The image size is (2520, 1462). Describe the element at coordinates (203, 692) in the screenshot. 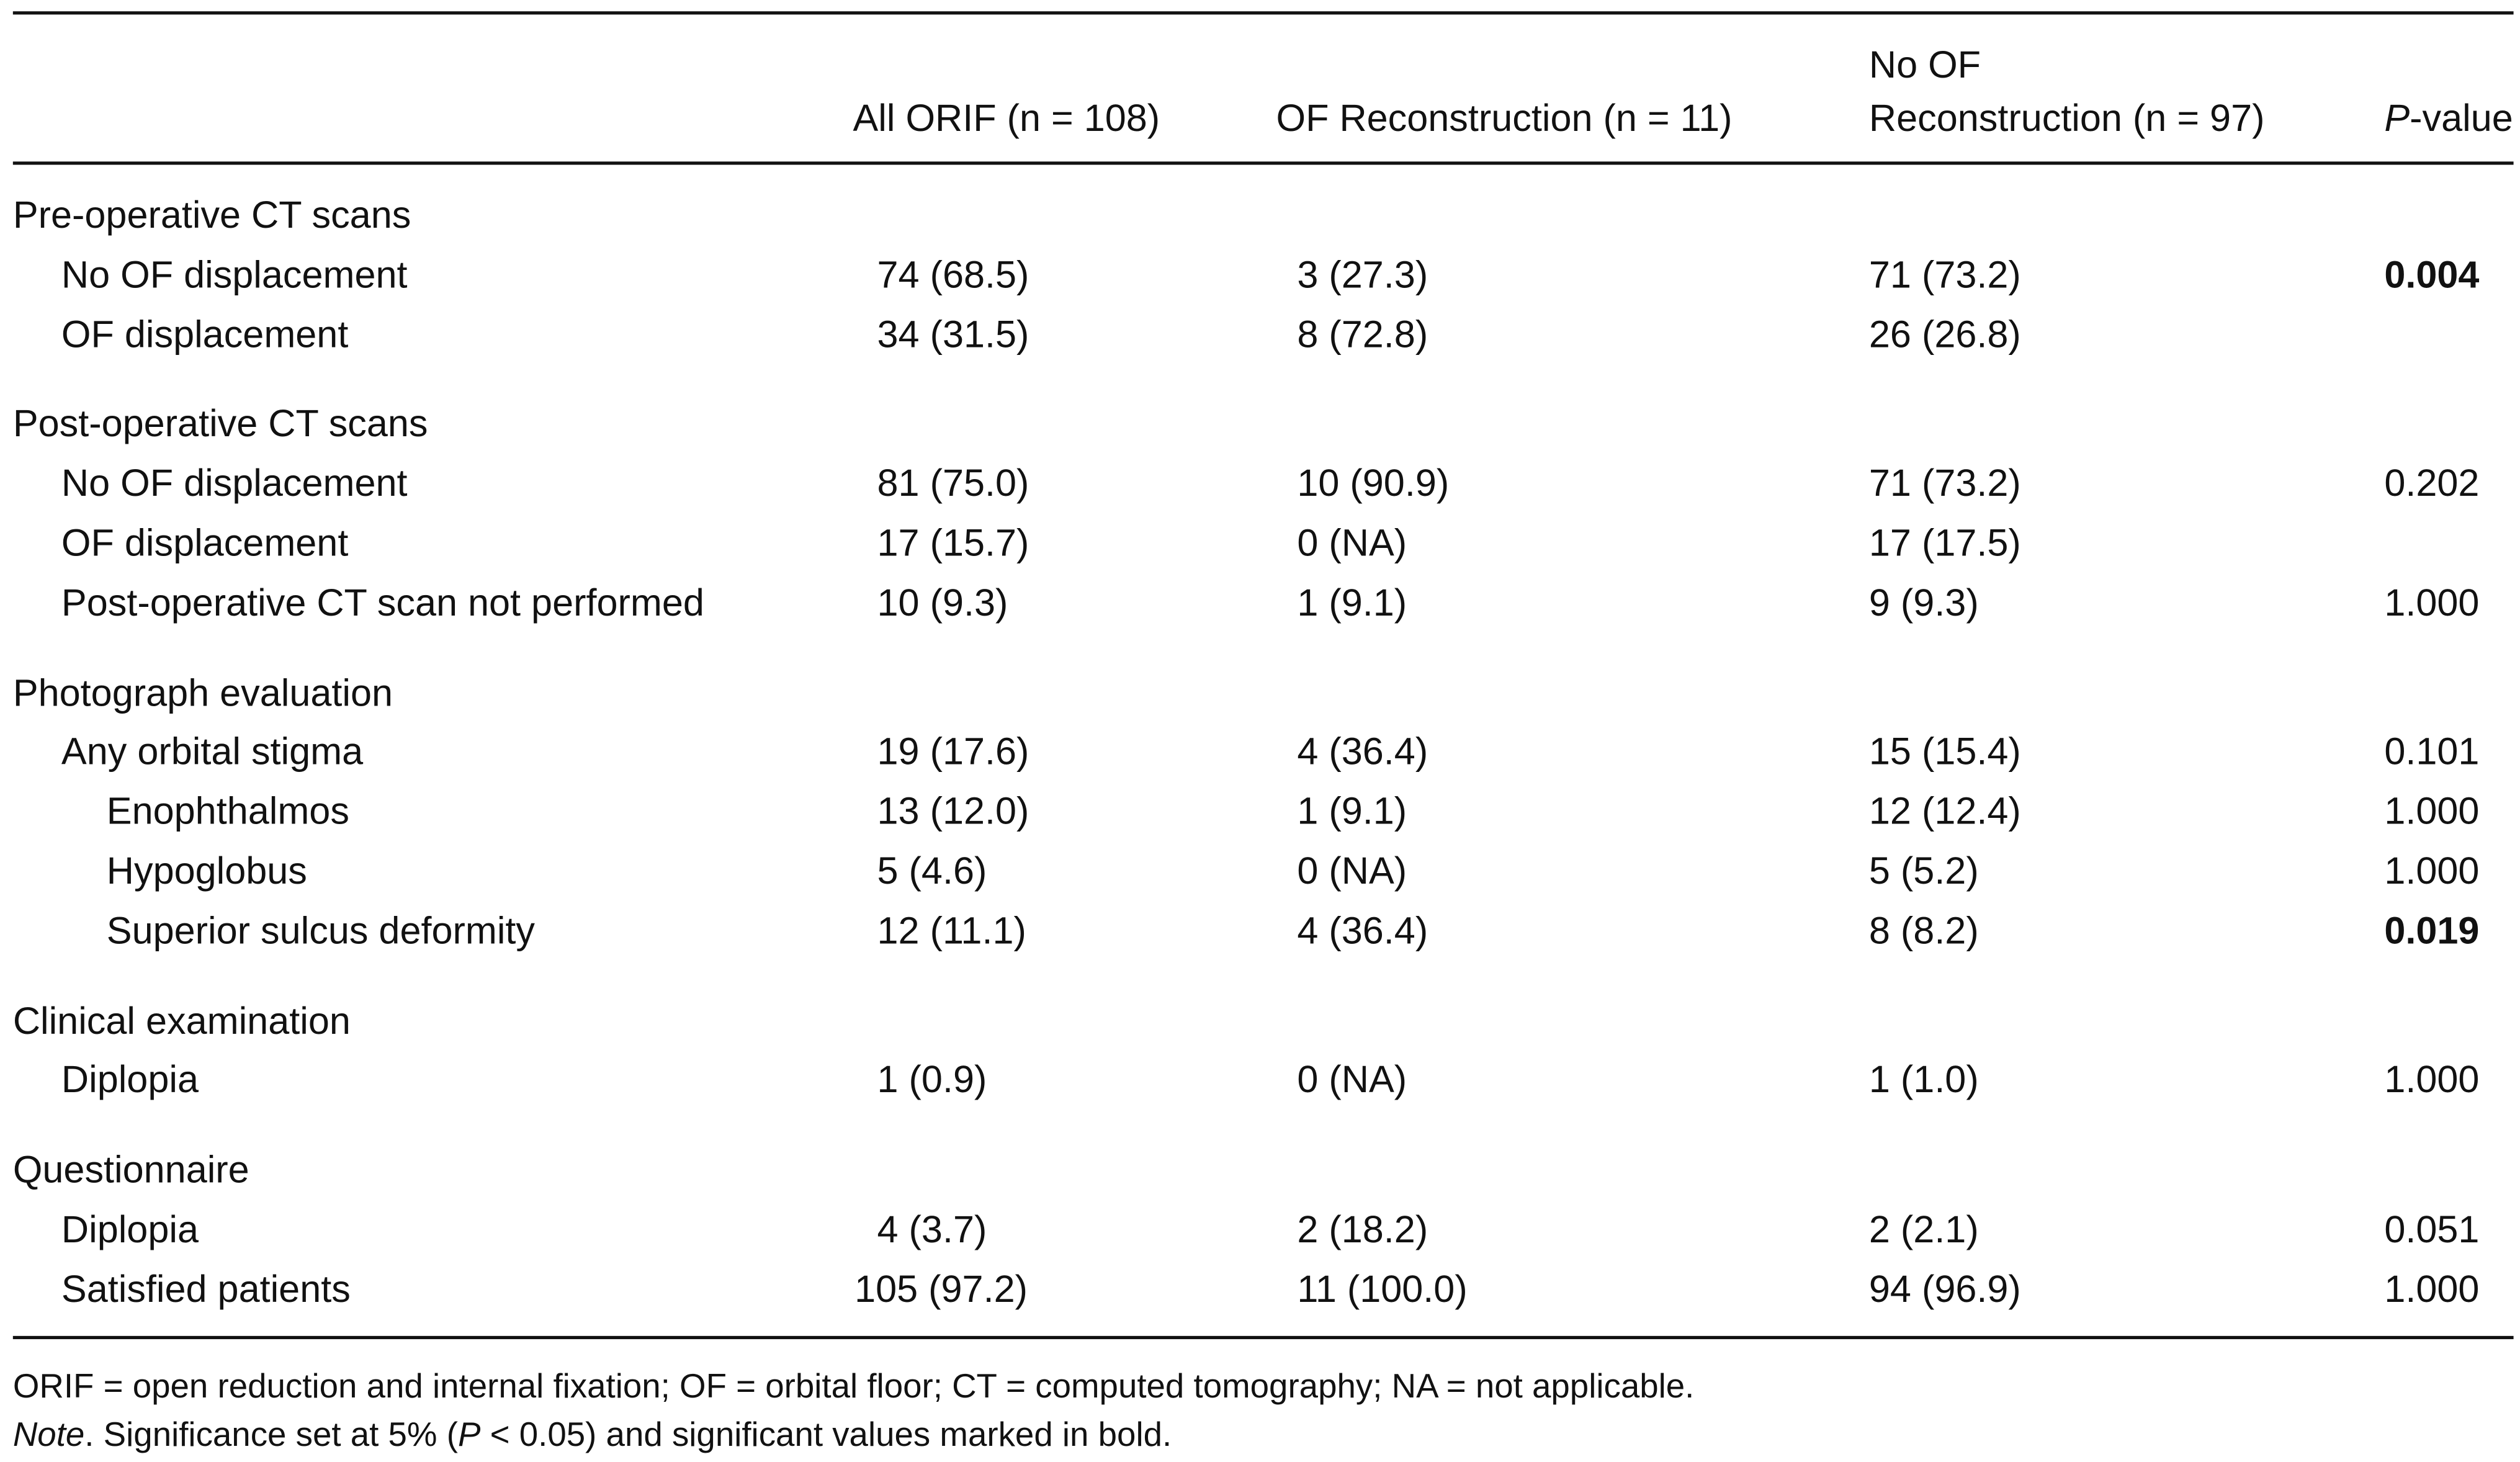

I see `section-heading: Photograph evaluation` at that location.